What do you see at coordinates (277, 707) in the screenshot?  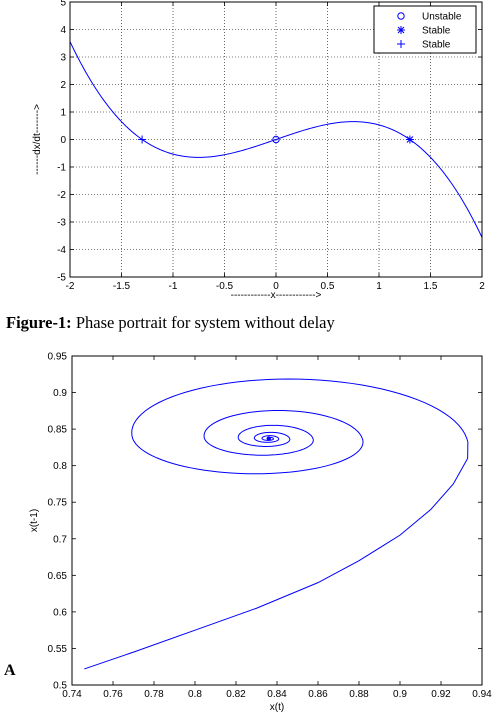 I see `x-axis-label: x(t)` at bounding box center [277, 707].